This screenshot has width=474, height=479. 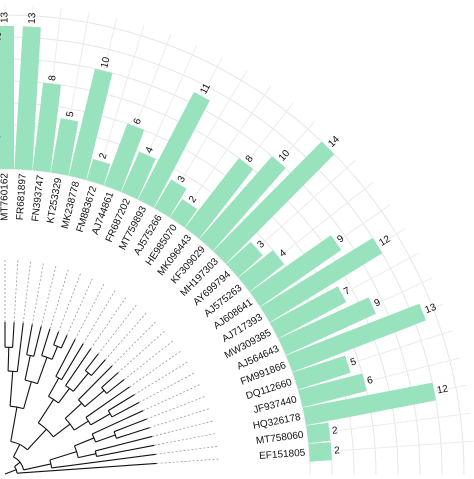 What do you see at coordinates (442, 390) in the screenshot?
I see `value-label: 12` at bounding box center [442, 390].